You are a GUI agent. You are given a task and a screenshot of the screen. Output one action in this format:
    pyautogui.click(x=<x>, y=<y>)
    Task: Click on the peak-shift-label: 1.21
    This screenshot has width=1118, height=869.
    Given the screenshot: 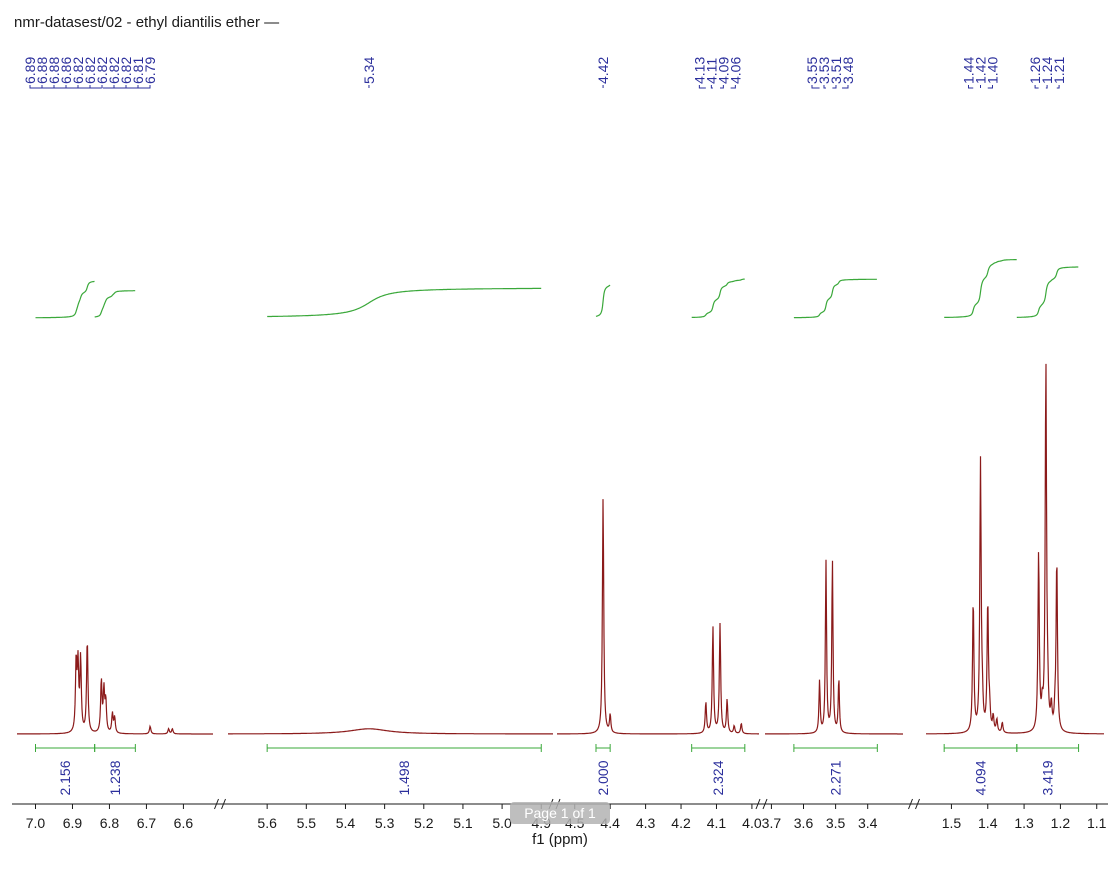 What is the action you would take?
    pyautogui.click(x=1059, y=70)
    